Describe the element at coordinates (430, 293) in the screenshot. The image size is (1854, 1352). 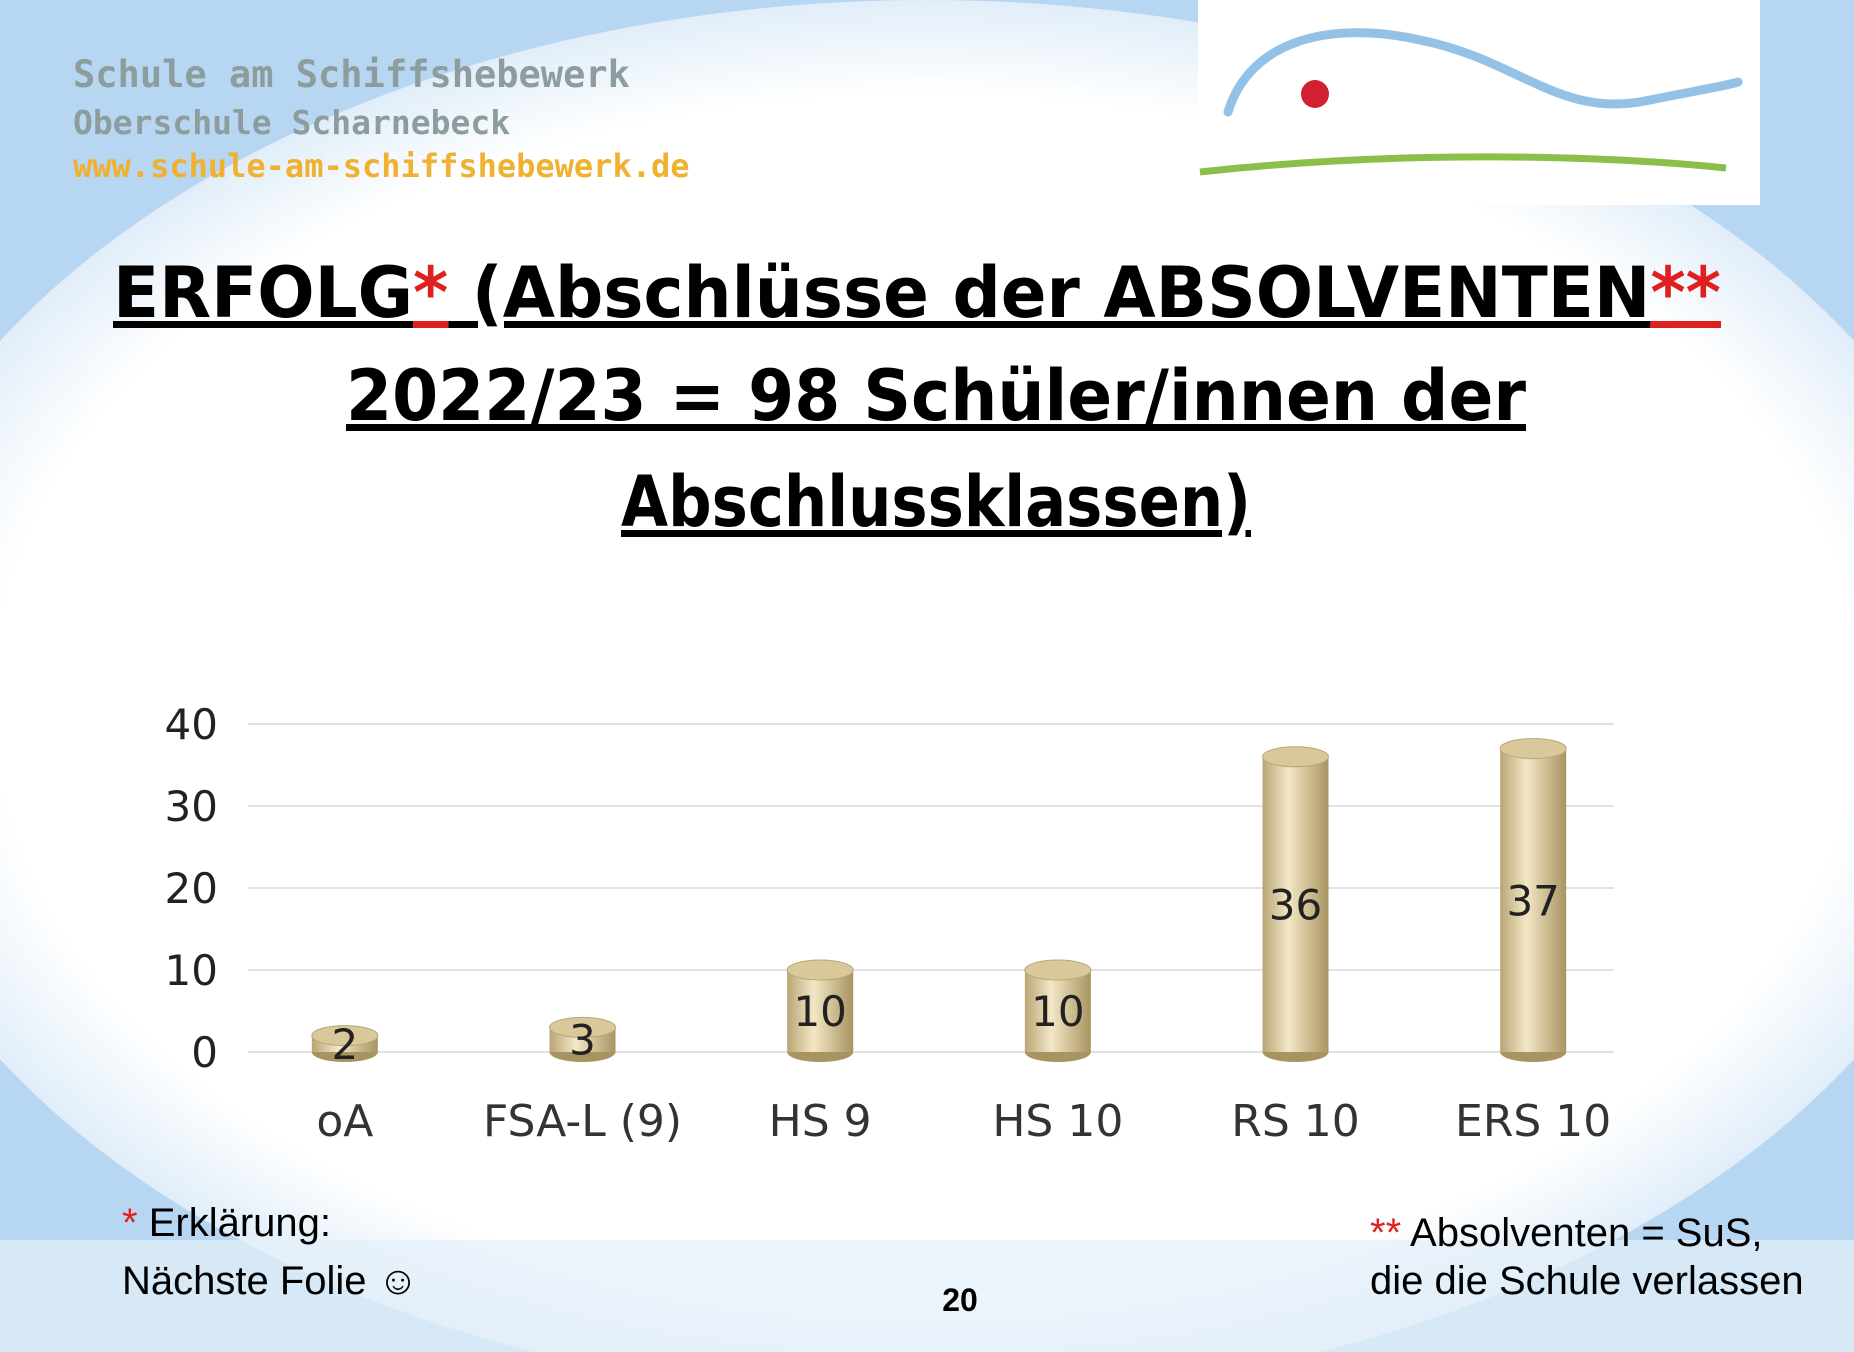
I see `title-star: *` at that location.